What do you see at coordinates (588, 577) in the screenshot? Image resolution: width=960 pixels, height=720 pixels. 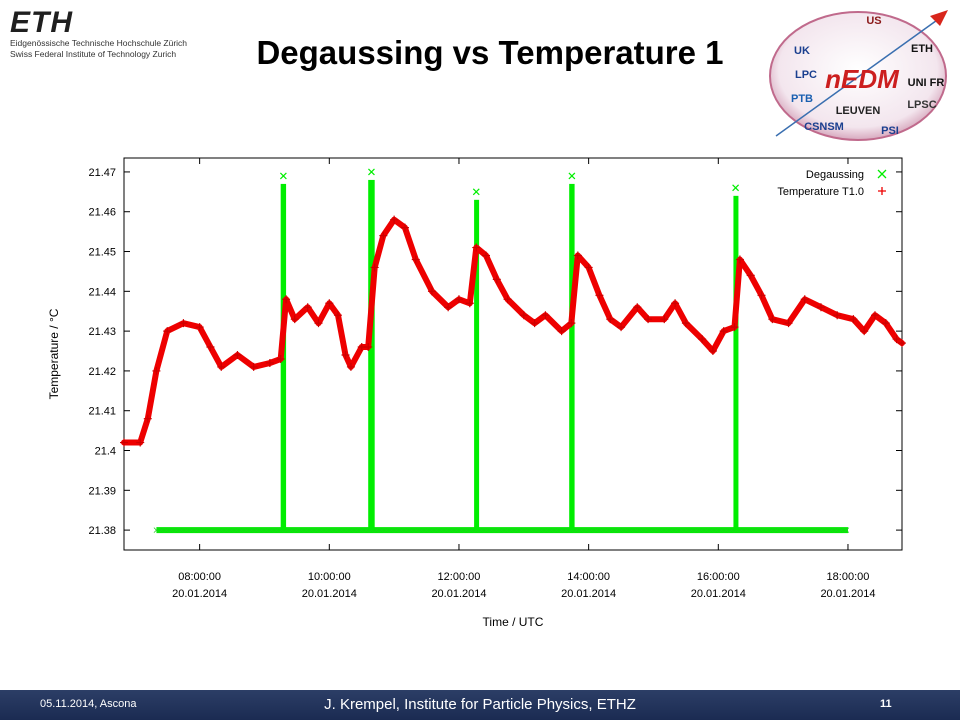 I see `x-tick-label-time: 14:00:00` at bounding box center [588, 577].